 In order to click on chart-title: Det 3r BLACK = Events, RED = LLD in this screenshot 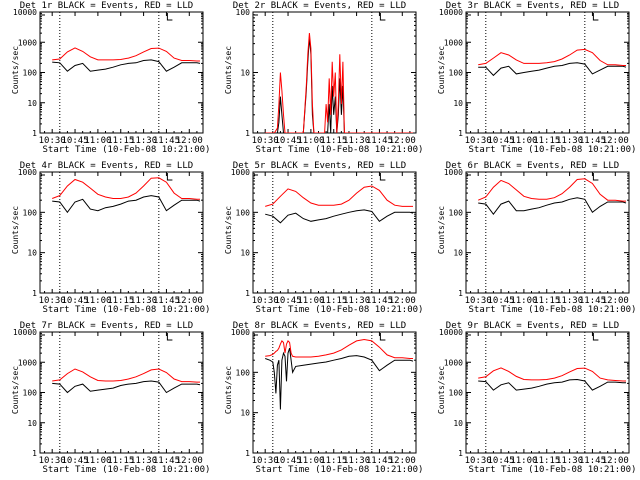, I will do `click(532, 6)`.